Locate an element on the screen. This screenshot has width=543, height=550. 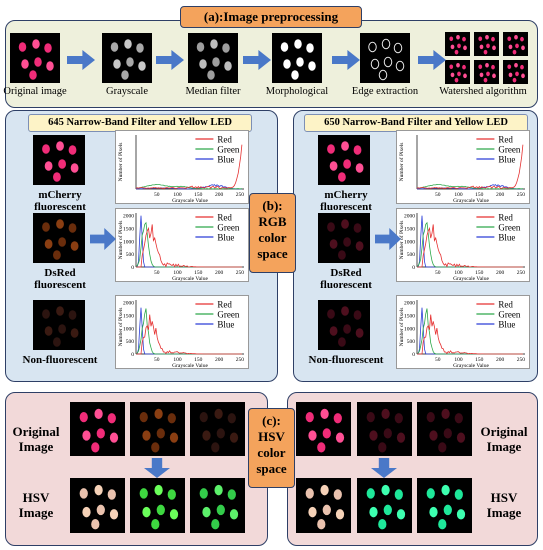
x-tick-label: 200 is located at coordinates (500, 195).